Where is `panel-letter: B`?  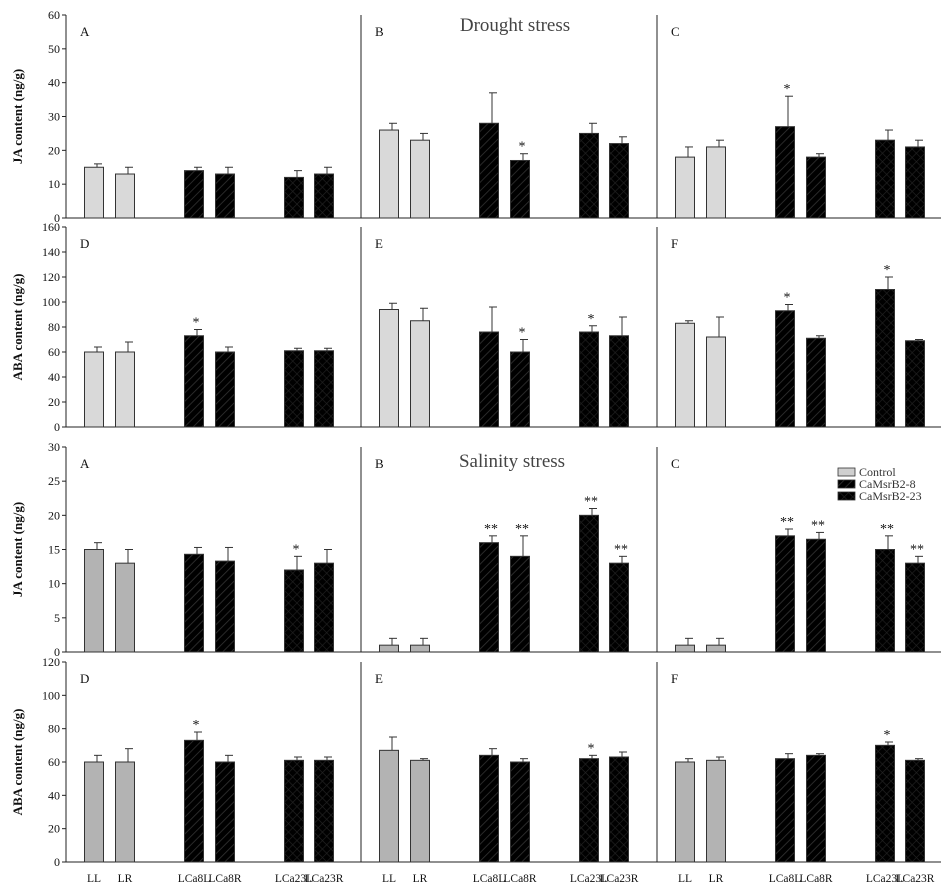 panel-letter: B is located at coordinates (379, 463).